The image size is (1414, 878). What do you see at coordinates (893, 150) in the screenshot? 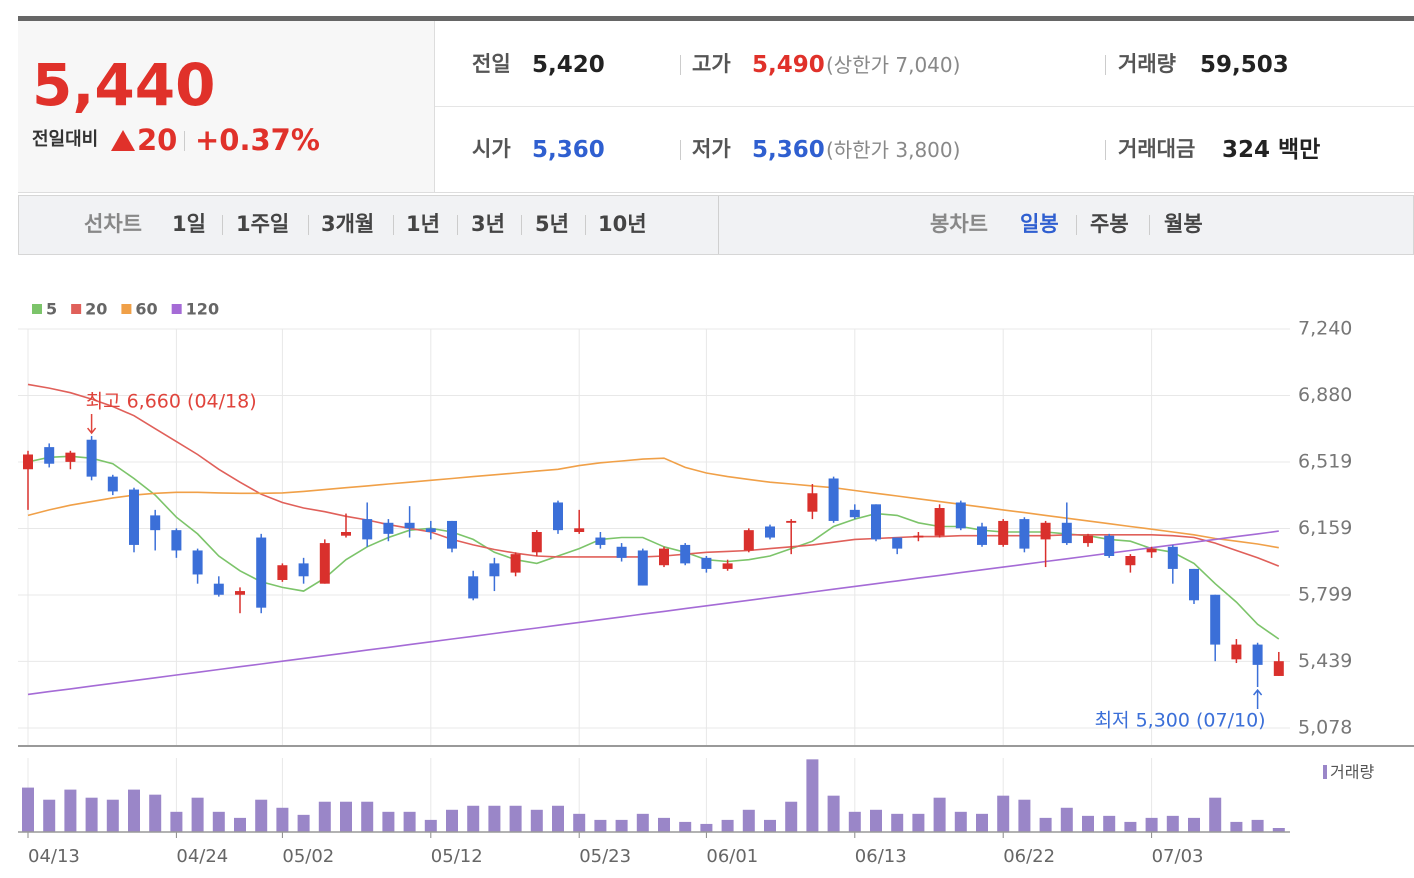
I see `stat-note: (하한가 3,800)` at bounding box center [893, 150].